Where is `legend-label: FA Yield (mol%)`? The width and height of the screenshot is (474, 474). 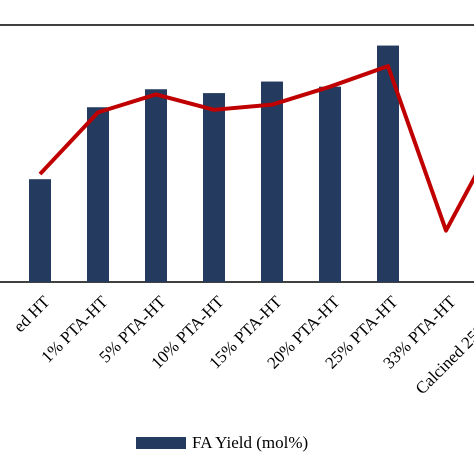 legend-label: FA Yield (mol%) is located at coordinates (250, 442).